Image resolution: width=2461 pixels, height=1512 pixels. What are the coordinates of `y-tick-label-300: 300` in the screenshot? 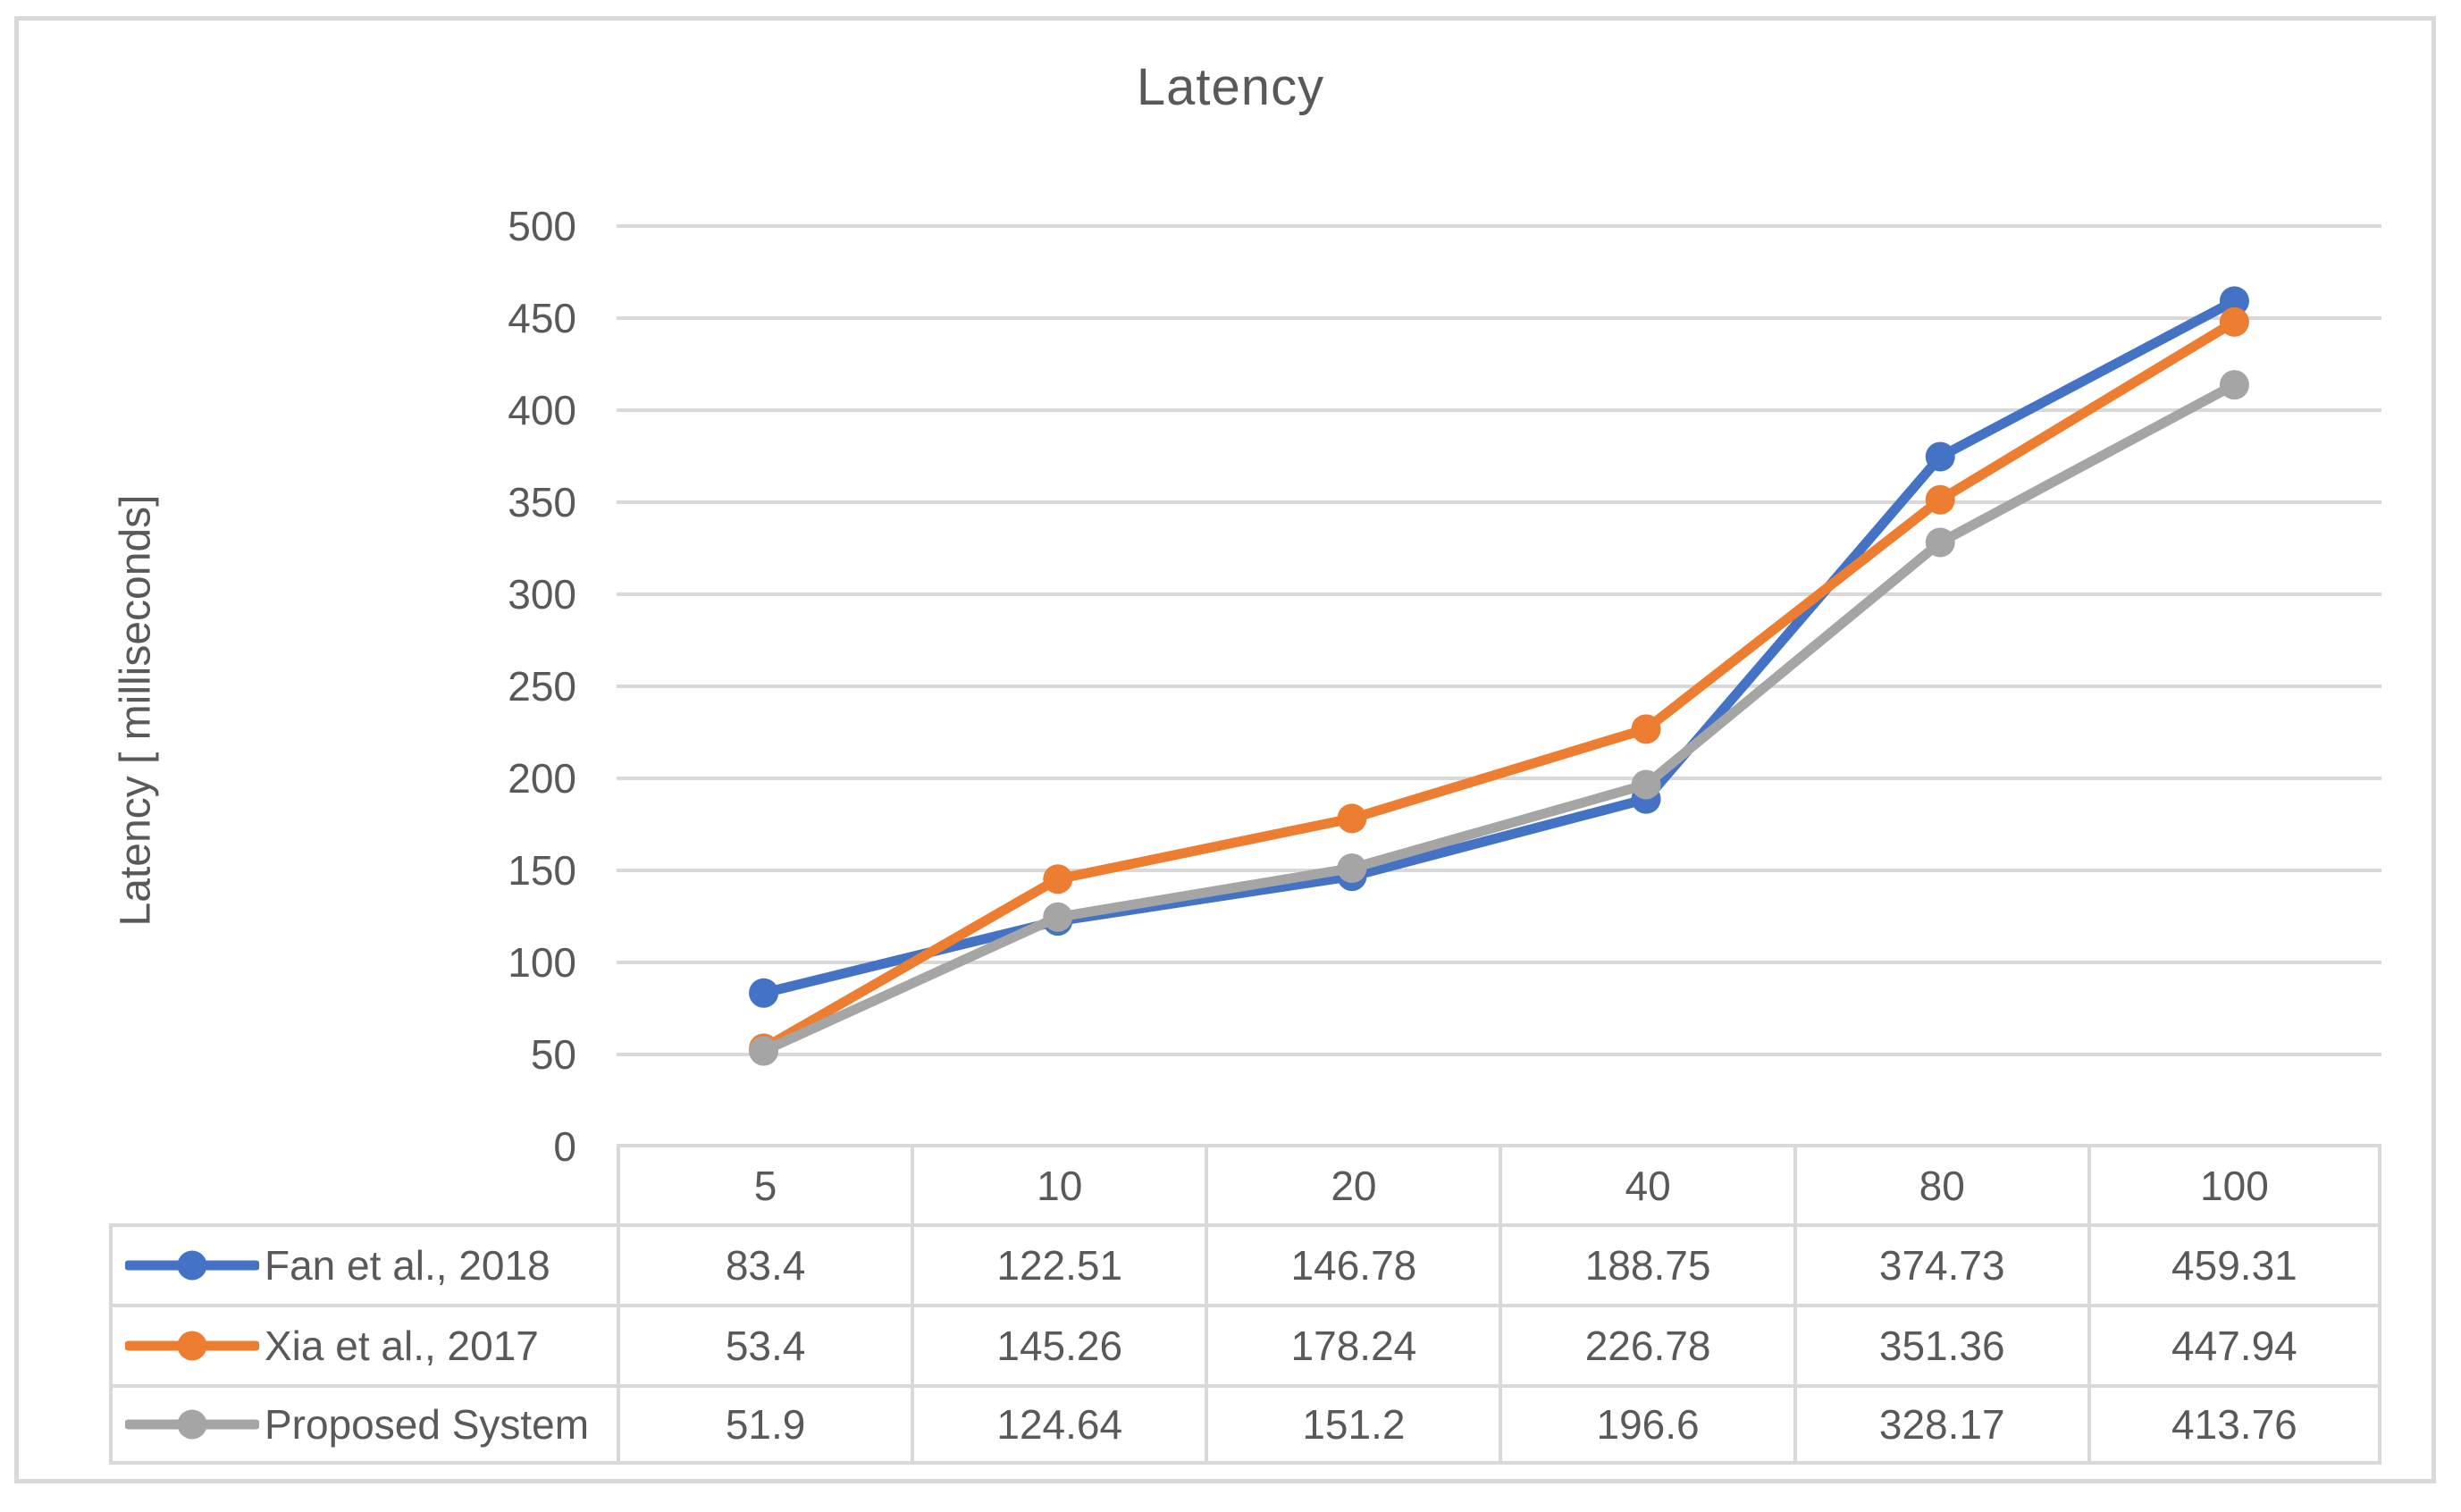 It's located at (542, 594).